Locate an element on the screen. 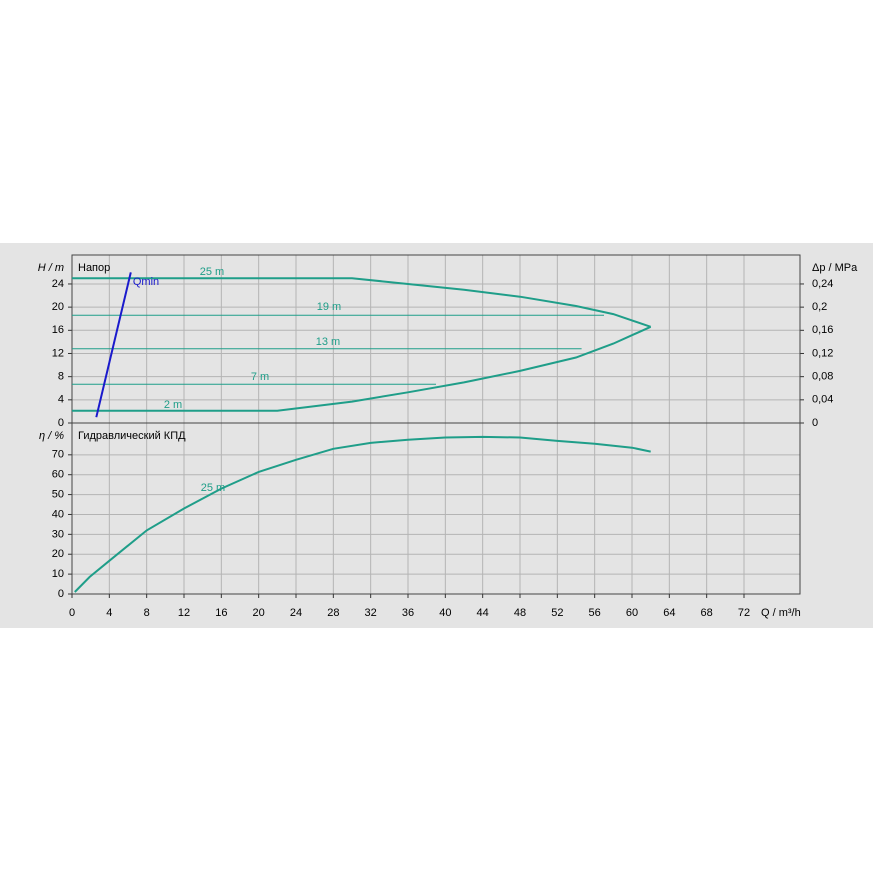  y-tick-label: 60 is located at coordinates (58, 475).